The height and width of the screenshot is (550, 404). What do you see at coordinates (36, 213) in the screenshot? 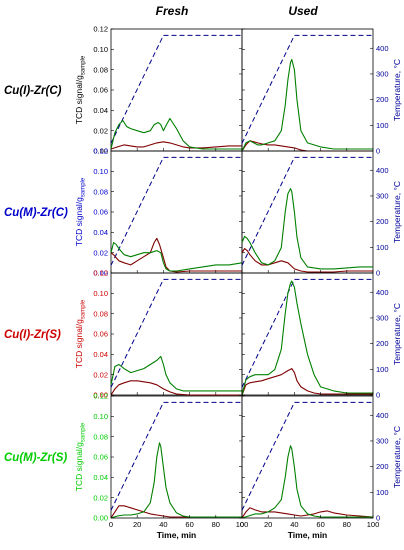
I see `row-label: Cu(M)-Zr(C)` at bounding box center [36, 213].